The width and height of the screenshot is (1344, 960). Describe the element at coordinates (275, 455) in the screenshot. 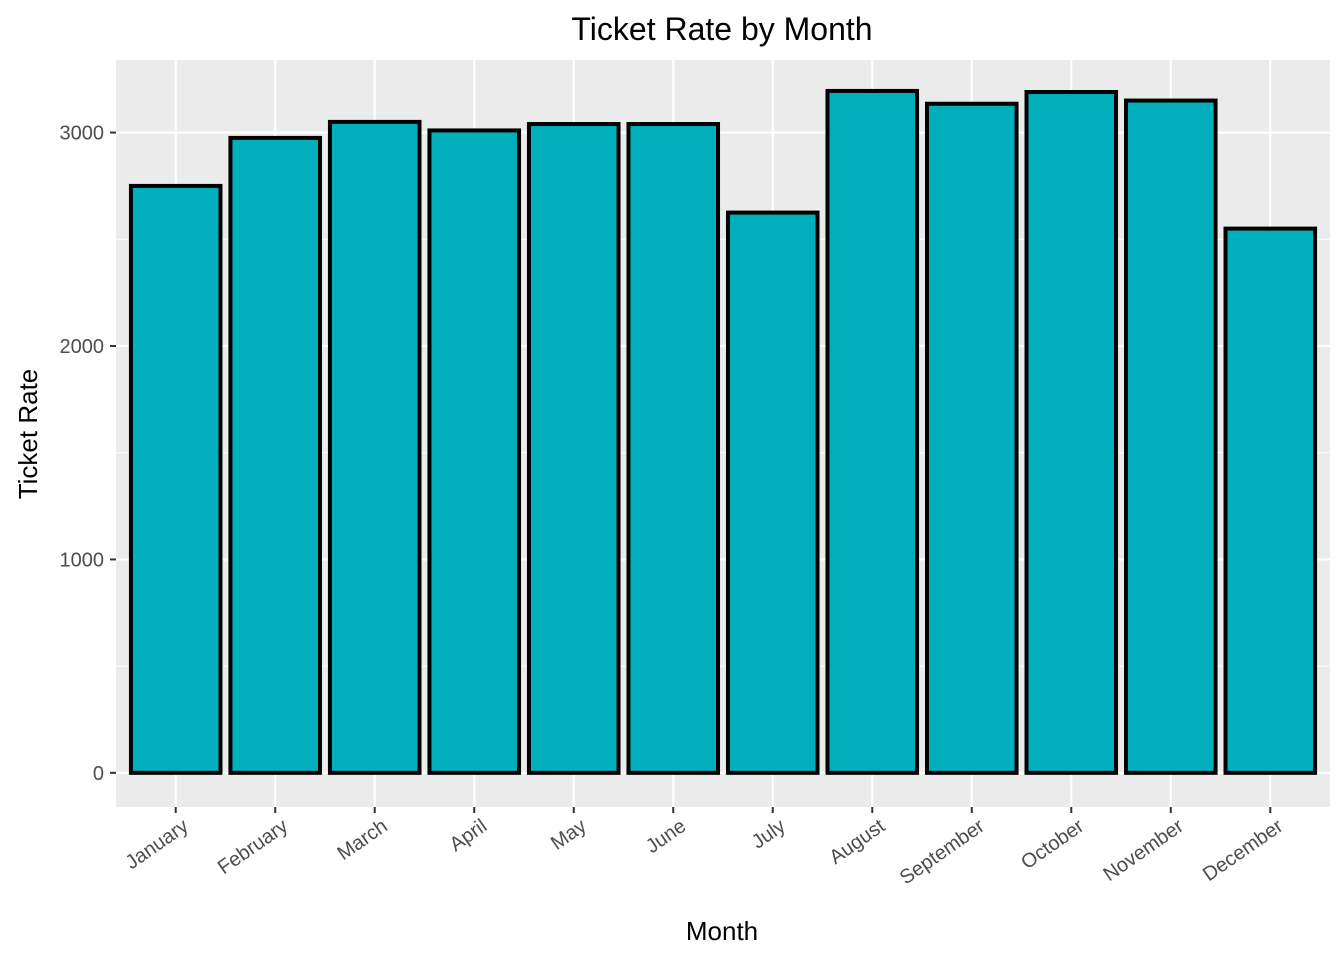

I see `bar-february` at that location.